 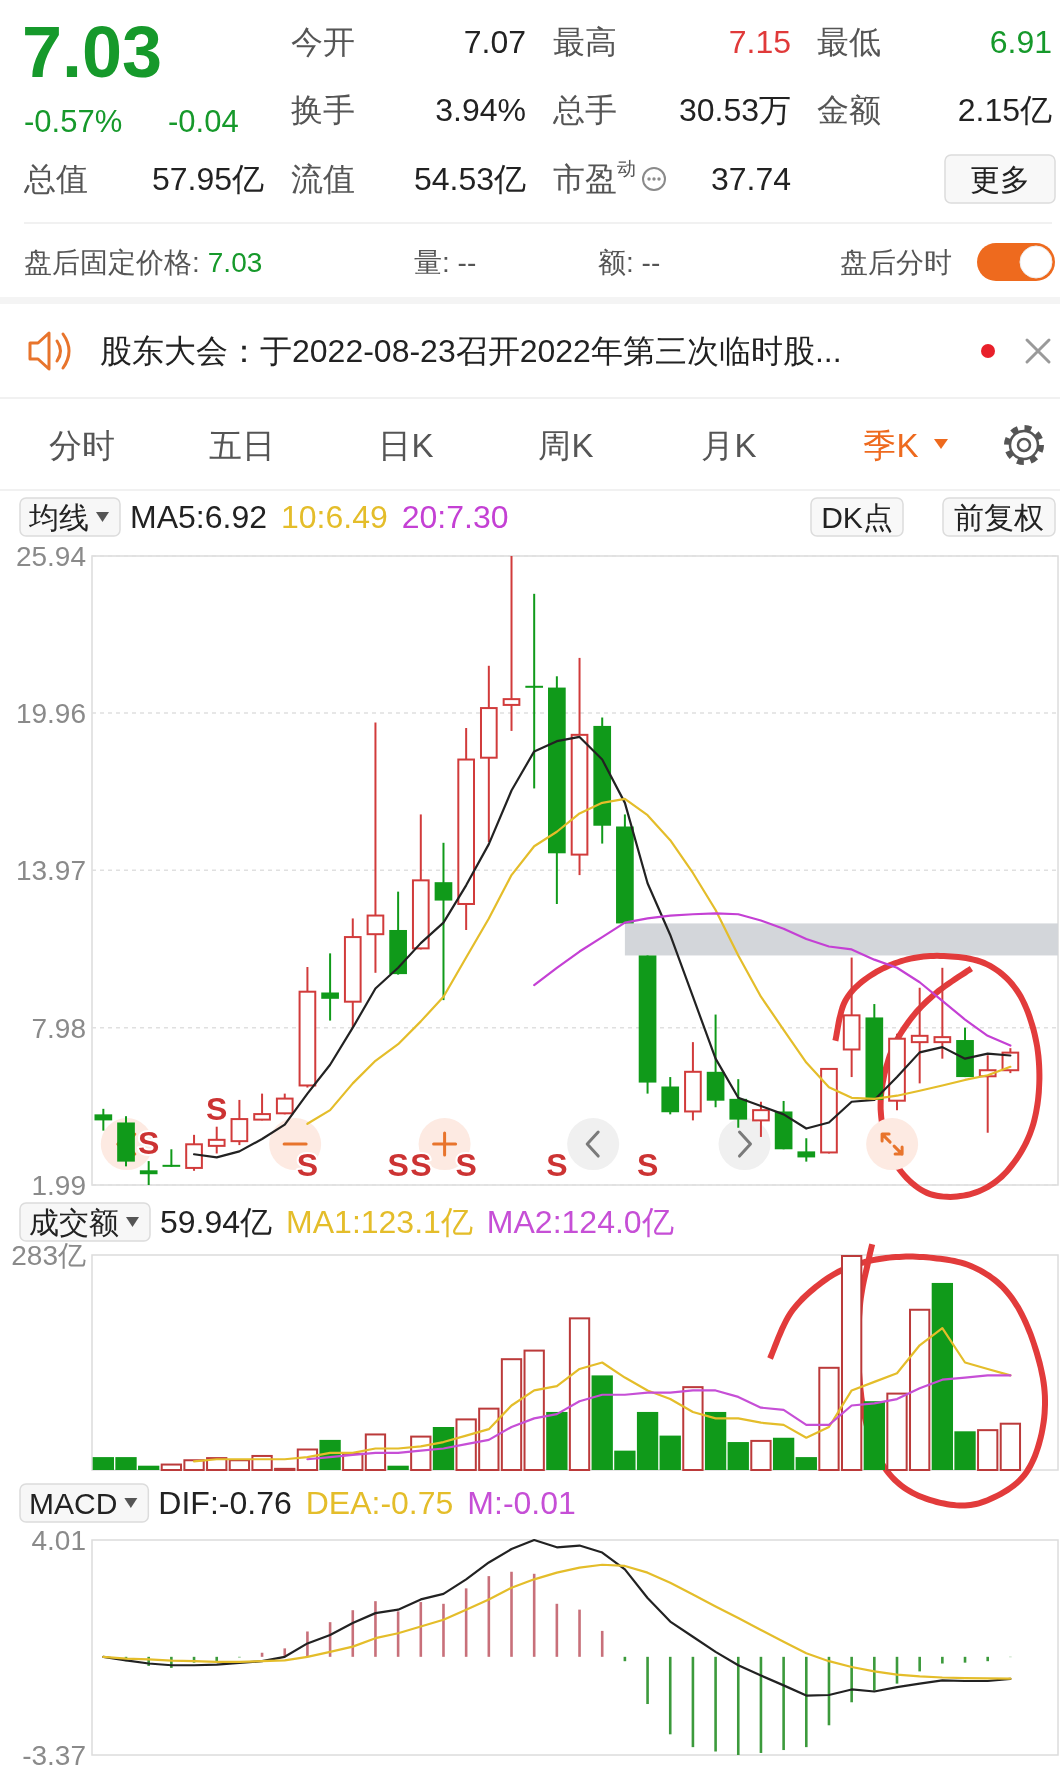 What do you see at coordinates (48, 1255) in the screenshot?
I see `text: 283亿` at bounding box center [48, 1255].